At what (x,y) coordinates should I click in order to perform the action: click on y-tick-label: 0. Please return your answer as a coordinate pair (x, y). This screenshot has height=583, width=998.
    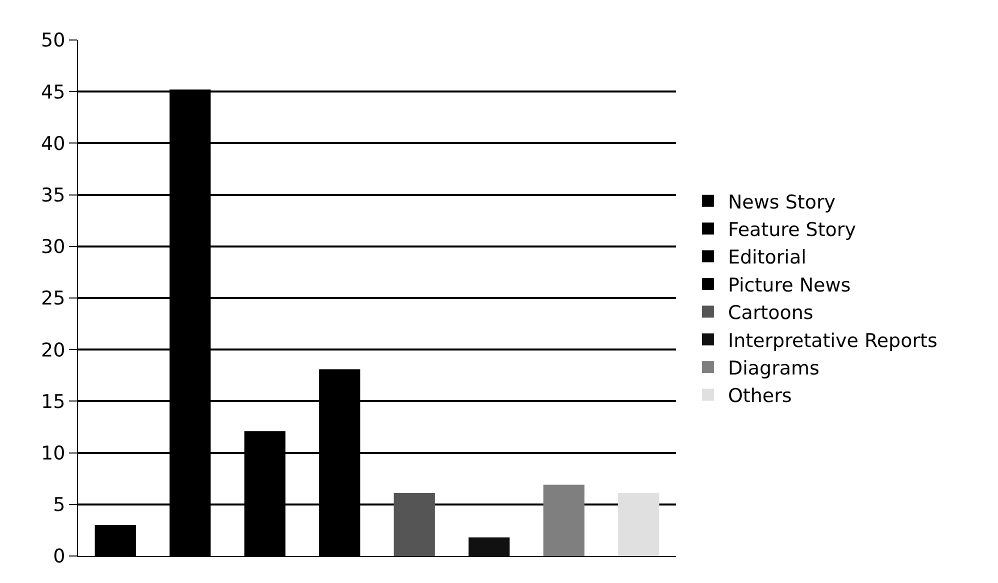
    Looking at the image, I should click on (59, 557).